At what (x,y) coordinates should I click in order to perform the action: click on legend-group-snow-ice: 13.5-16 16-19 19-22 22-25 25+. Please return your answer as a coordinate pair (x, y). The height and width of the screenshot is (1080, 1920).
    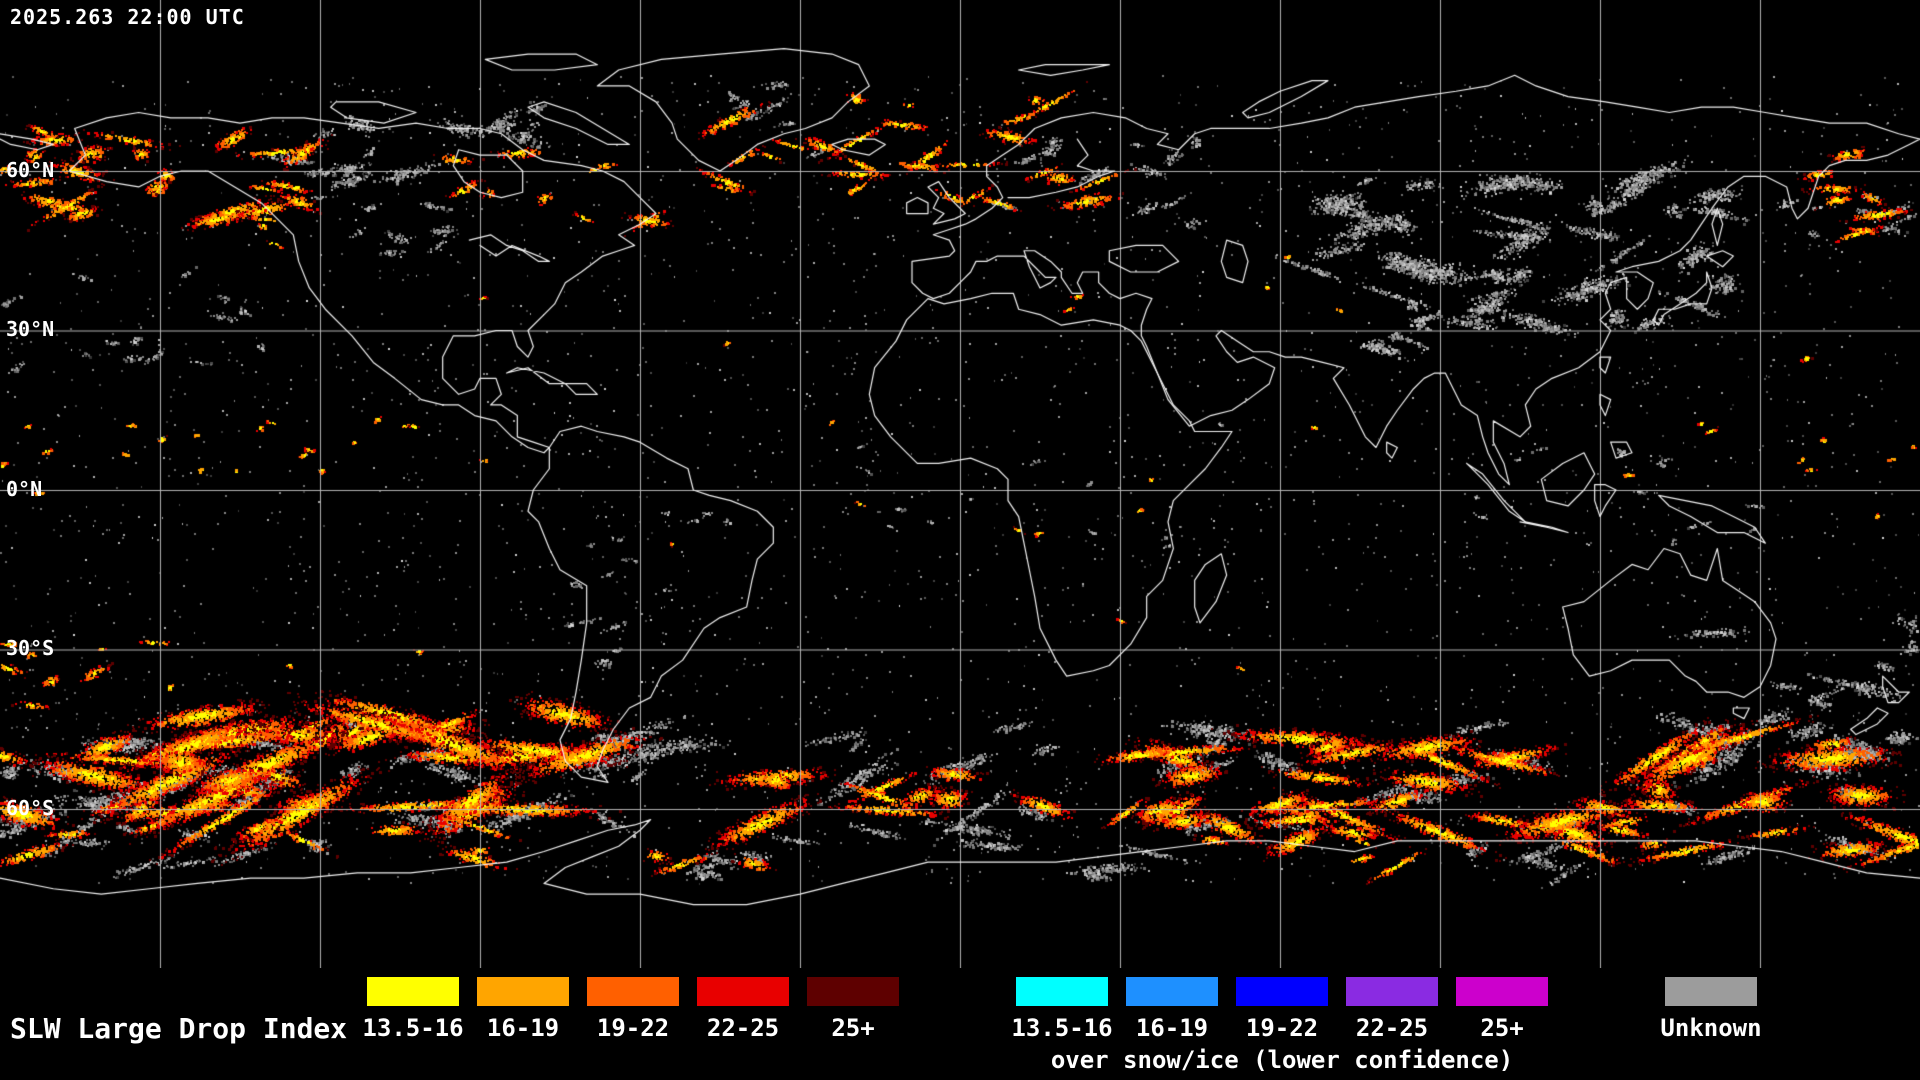
    Looking at the image, I should click on (1279, 1009).